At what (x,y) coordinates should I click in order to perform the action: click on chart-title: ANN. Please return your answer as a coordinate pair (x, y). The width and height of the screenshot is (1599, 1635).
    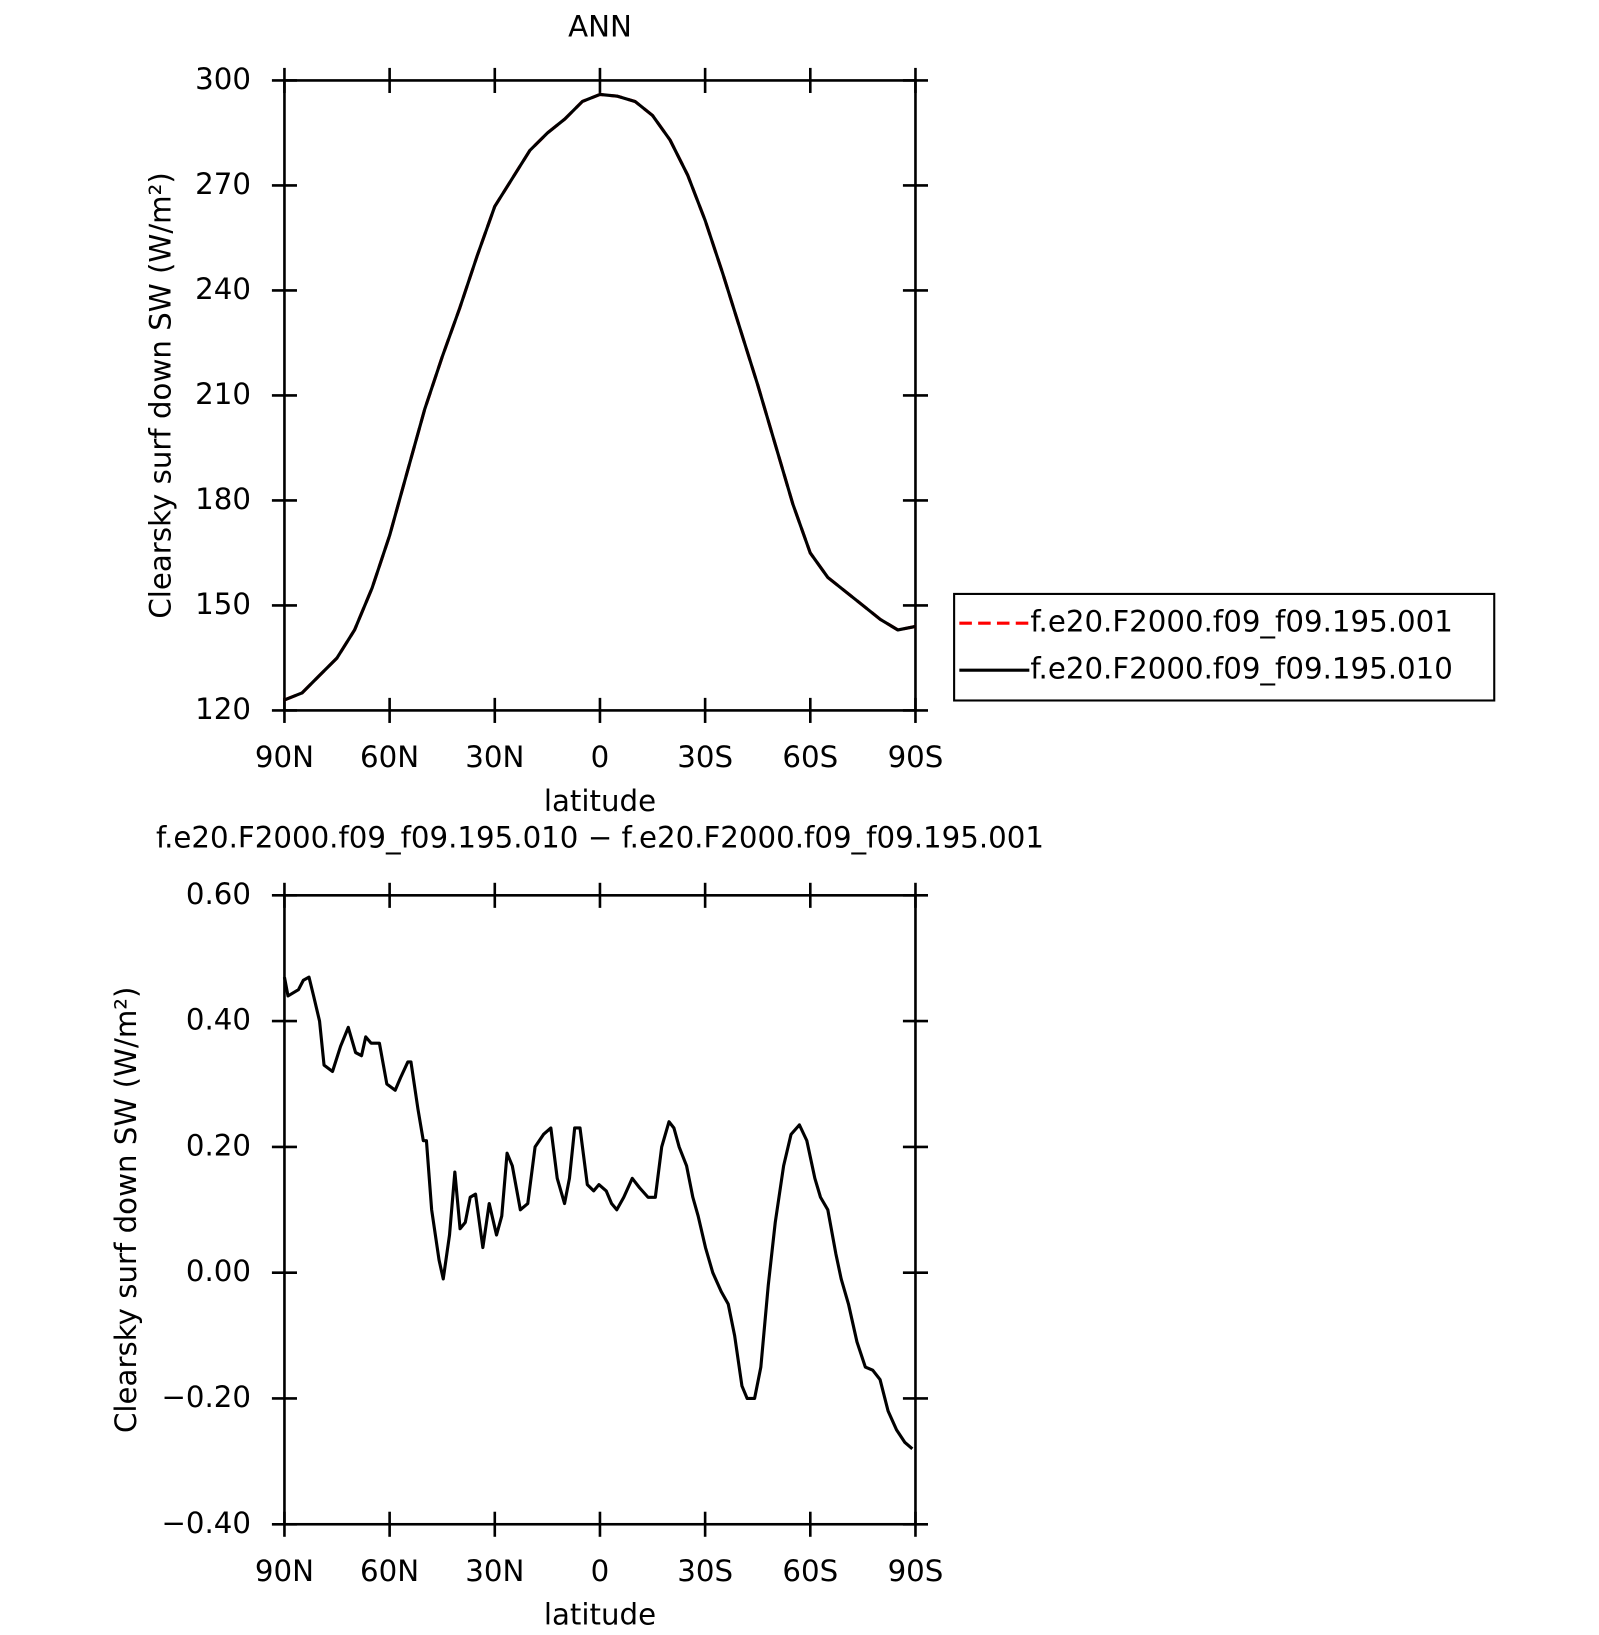
    Looking at the image, I should click on (600, 27).